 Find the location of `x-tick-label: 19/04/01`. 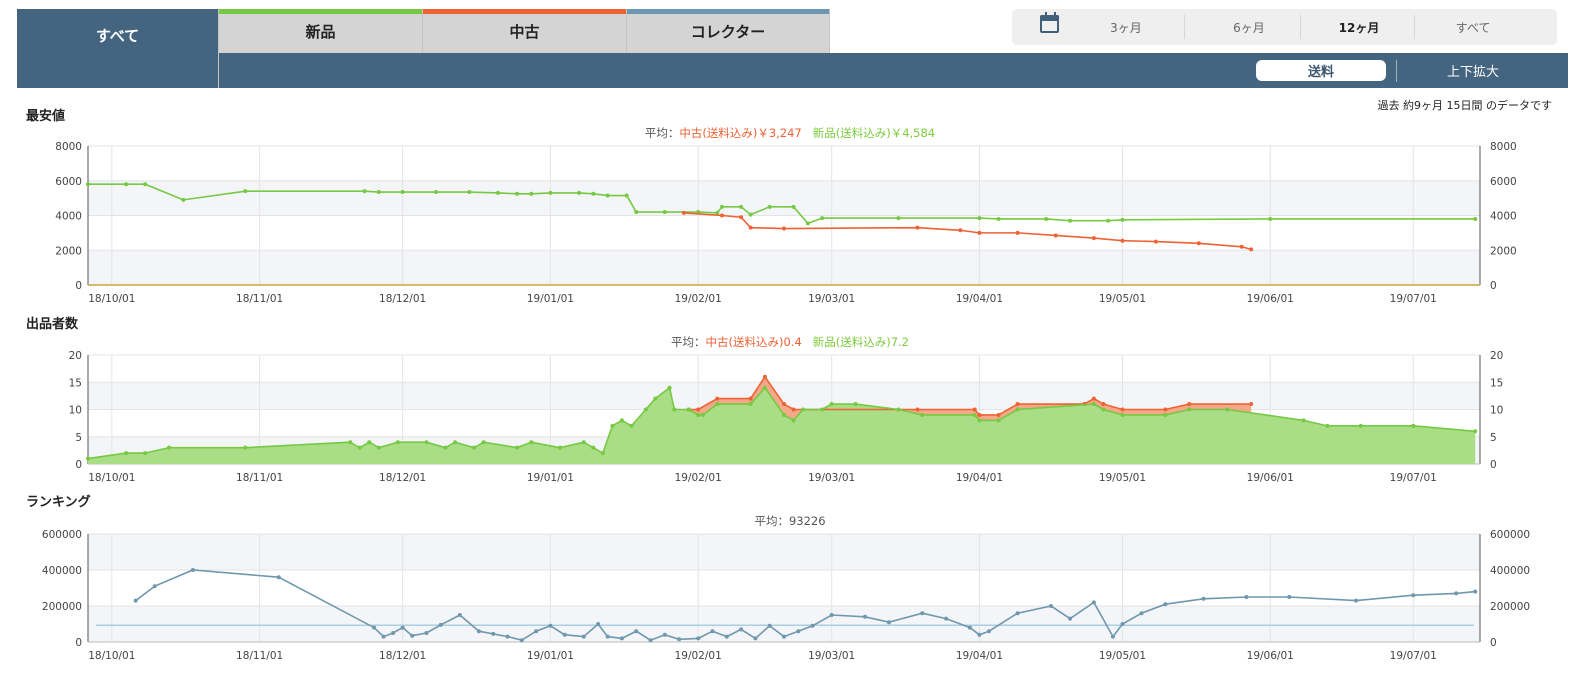

x-tick-label: 19/04/01 is located at coordinates (979, 299).